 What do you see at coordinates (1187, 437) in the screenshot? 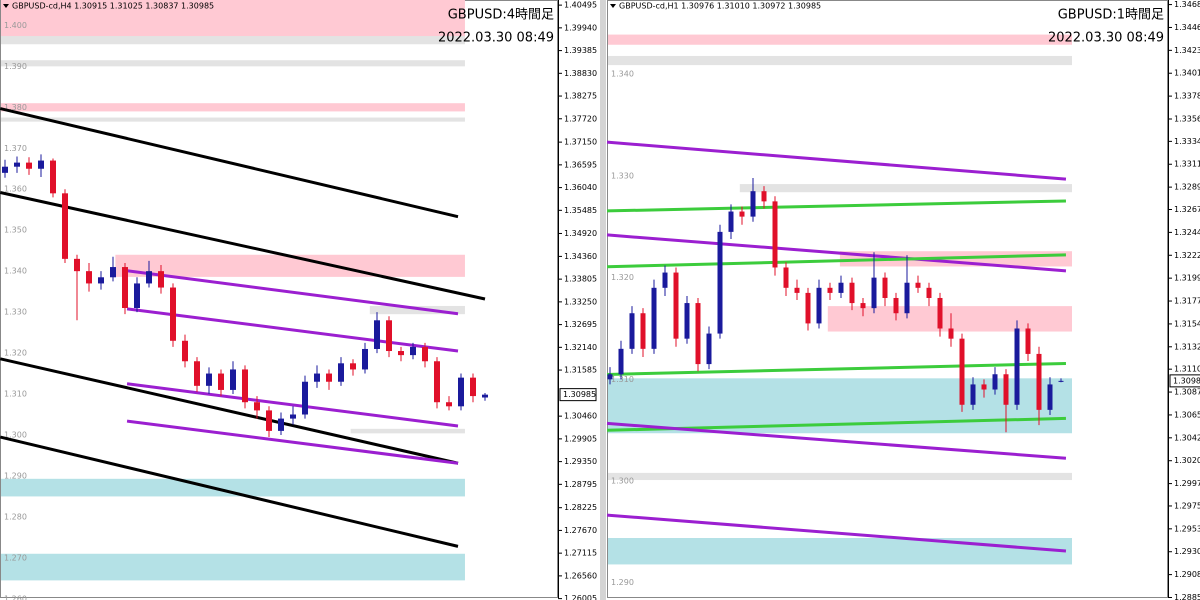
I see `y-tick-label: 1.30425` at bounding box center [1187, 437].